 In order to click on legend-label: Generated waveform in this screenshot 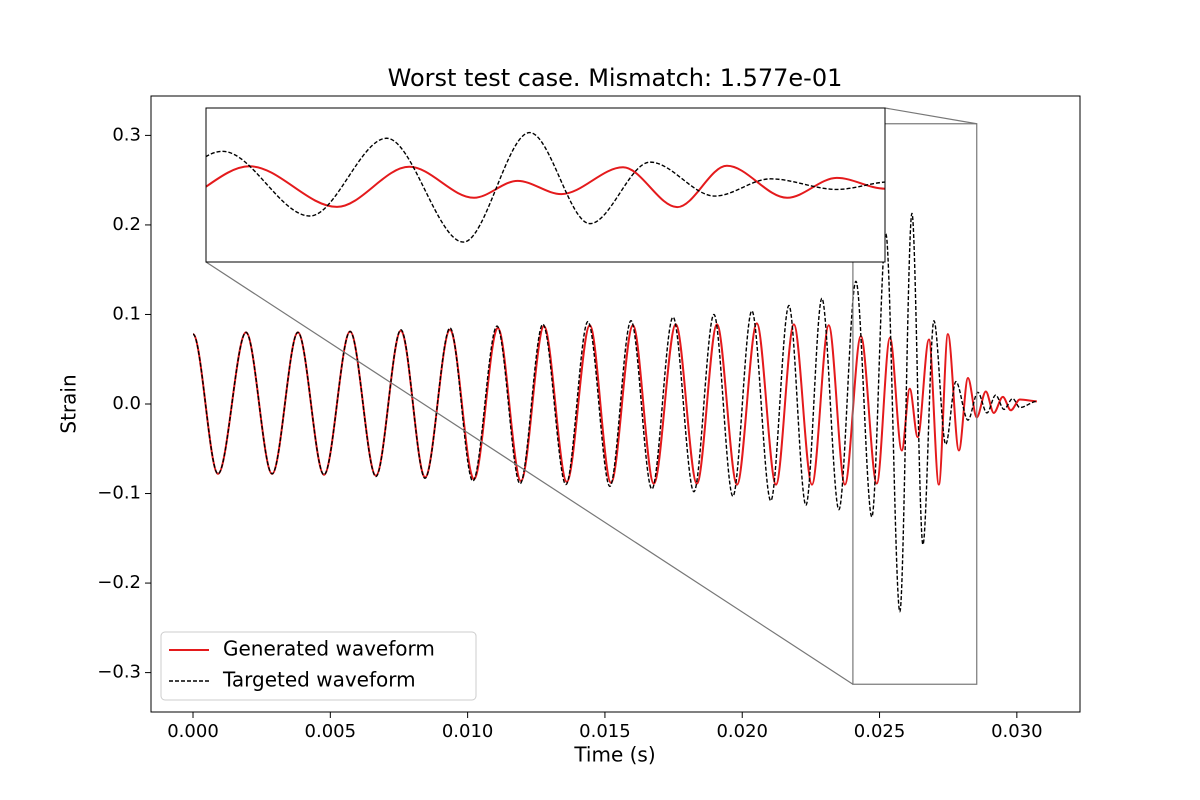, I will do `click(329, 649)`.